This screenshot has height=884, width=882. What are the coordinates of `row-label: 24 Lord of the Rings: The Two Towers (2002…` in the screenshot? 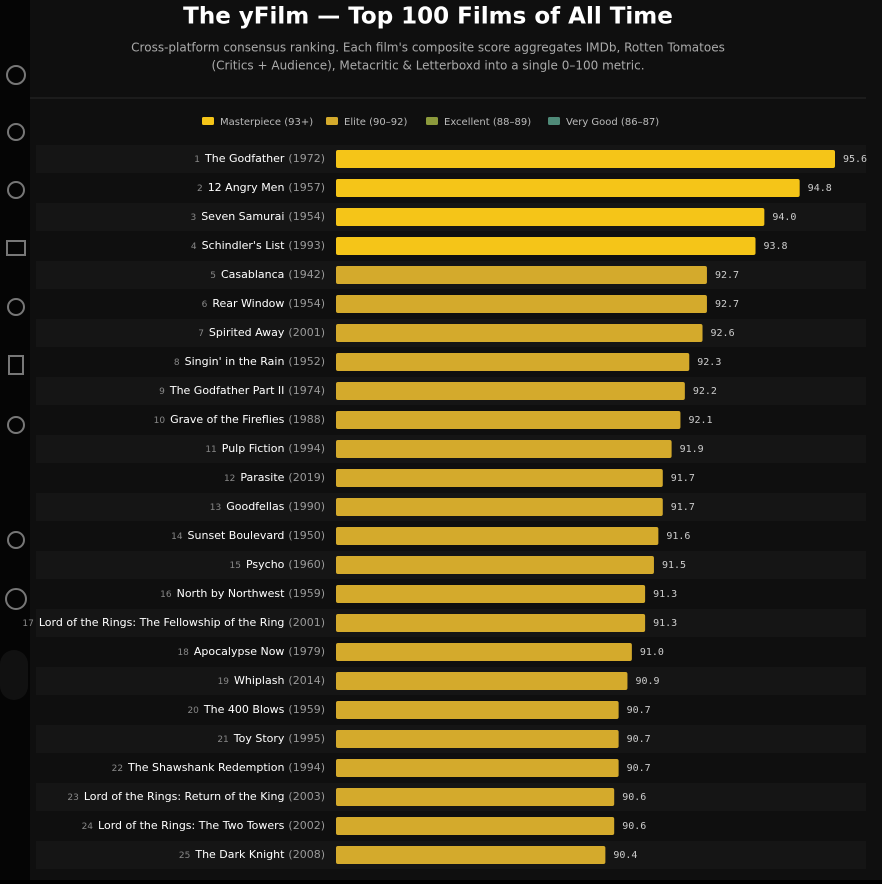 It's located at (203, 825).